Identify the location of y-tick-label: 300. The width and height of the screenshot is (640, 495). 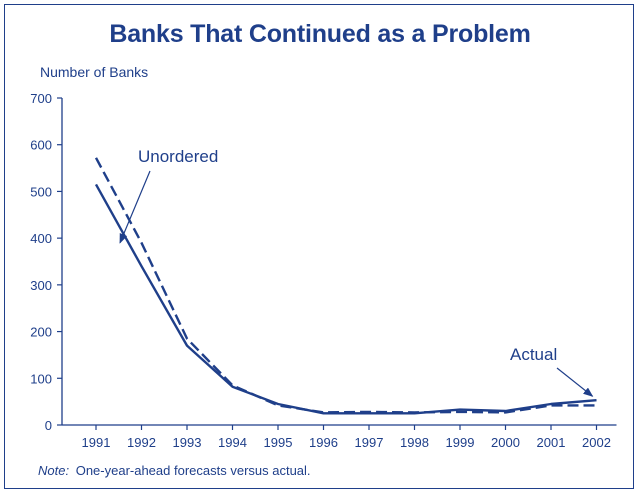
(41, 285).